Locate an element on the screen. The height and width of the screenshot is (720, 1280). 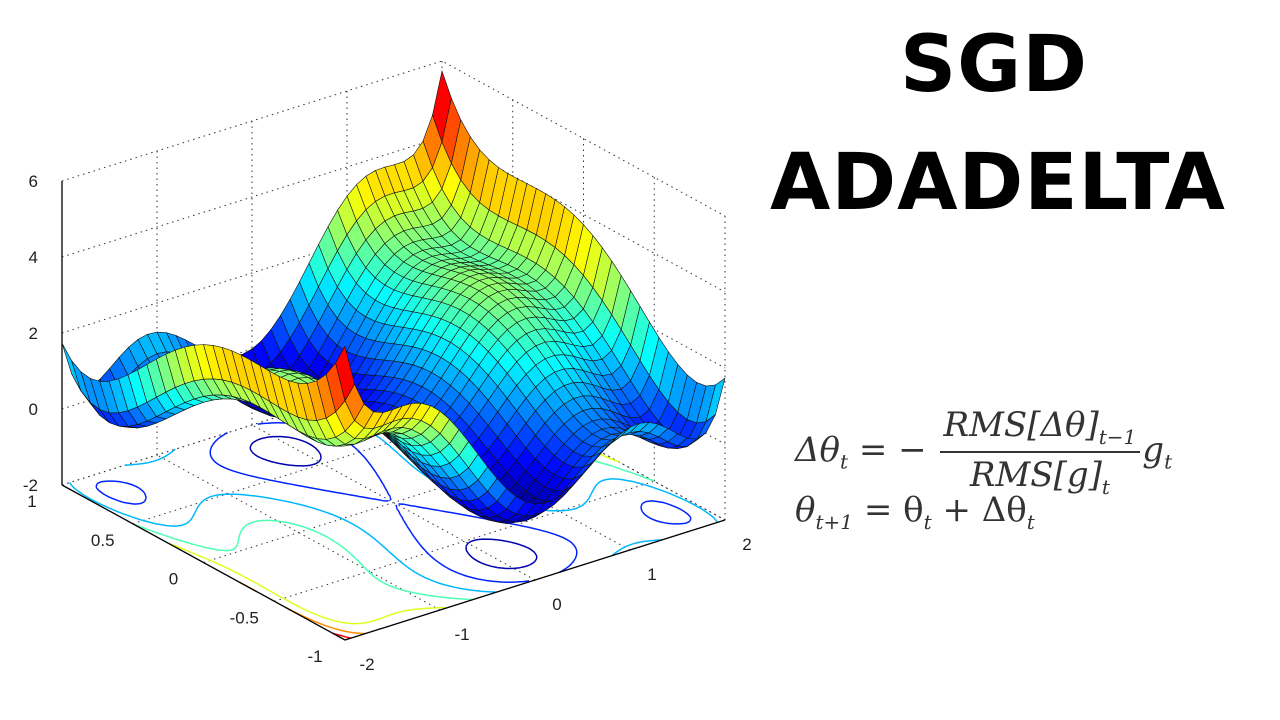
eq1-denominator: RMS[g]t is located at coordinates (1040, 476).